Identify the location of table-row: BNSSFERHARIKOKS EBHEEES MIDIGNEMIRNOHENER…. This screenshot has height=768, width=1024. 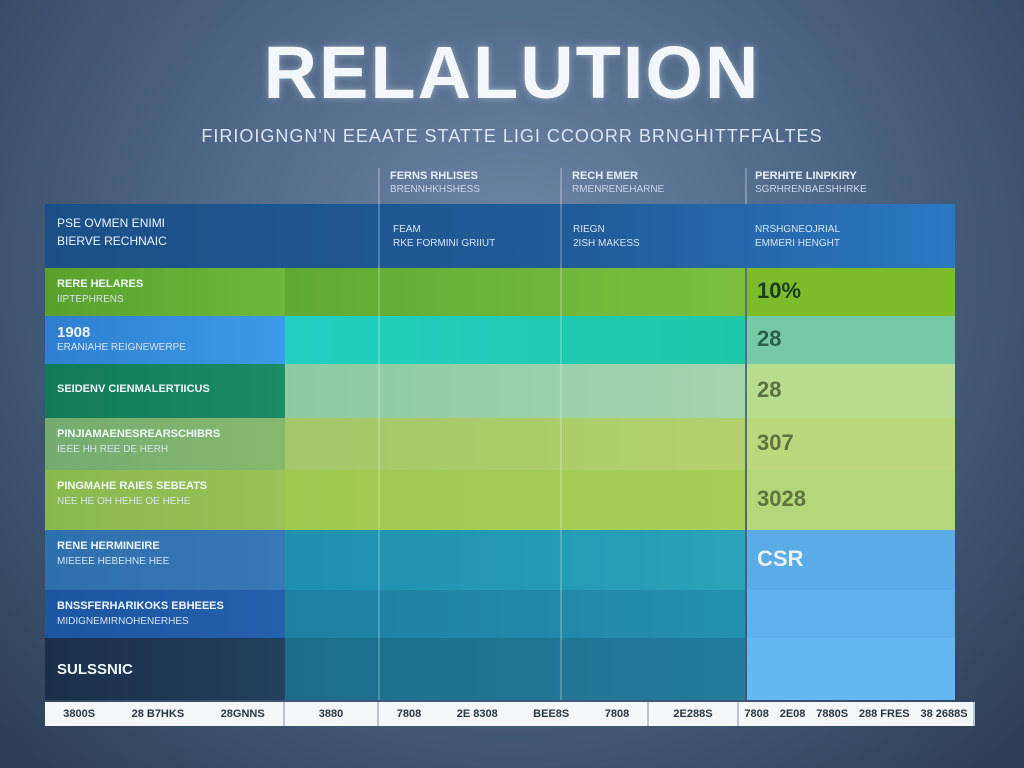
(500, 614).